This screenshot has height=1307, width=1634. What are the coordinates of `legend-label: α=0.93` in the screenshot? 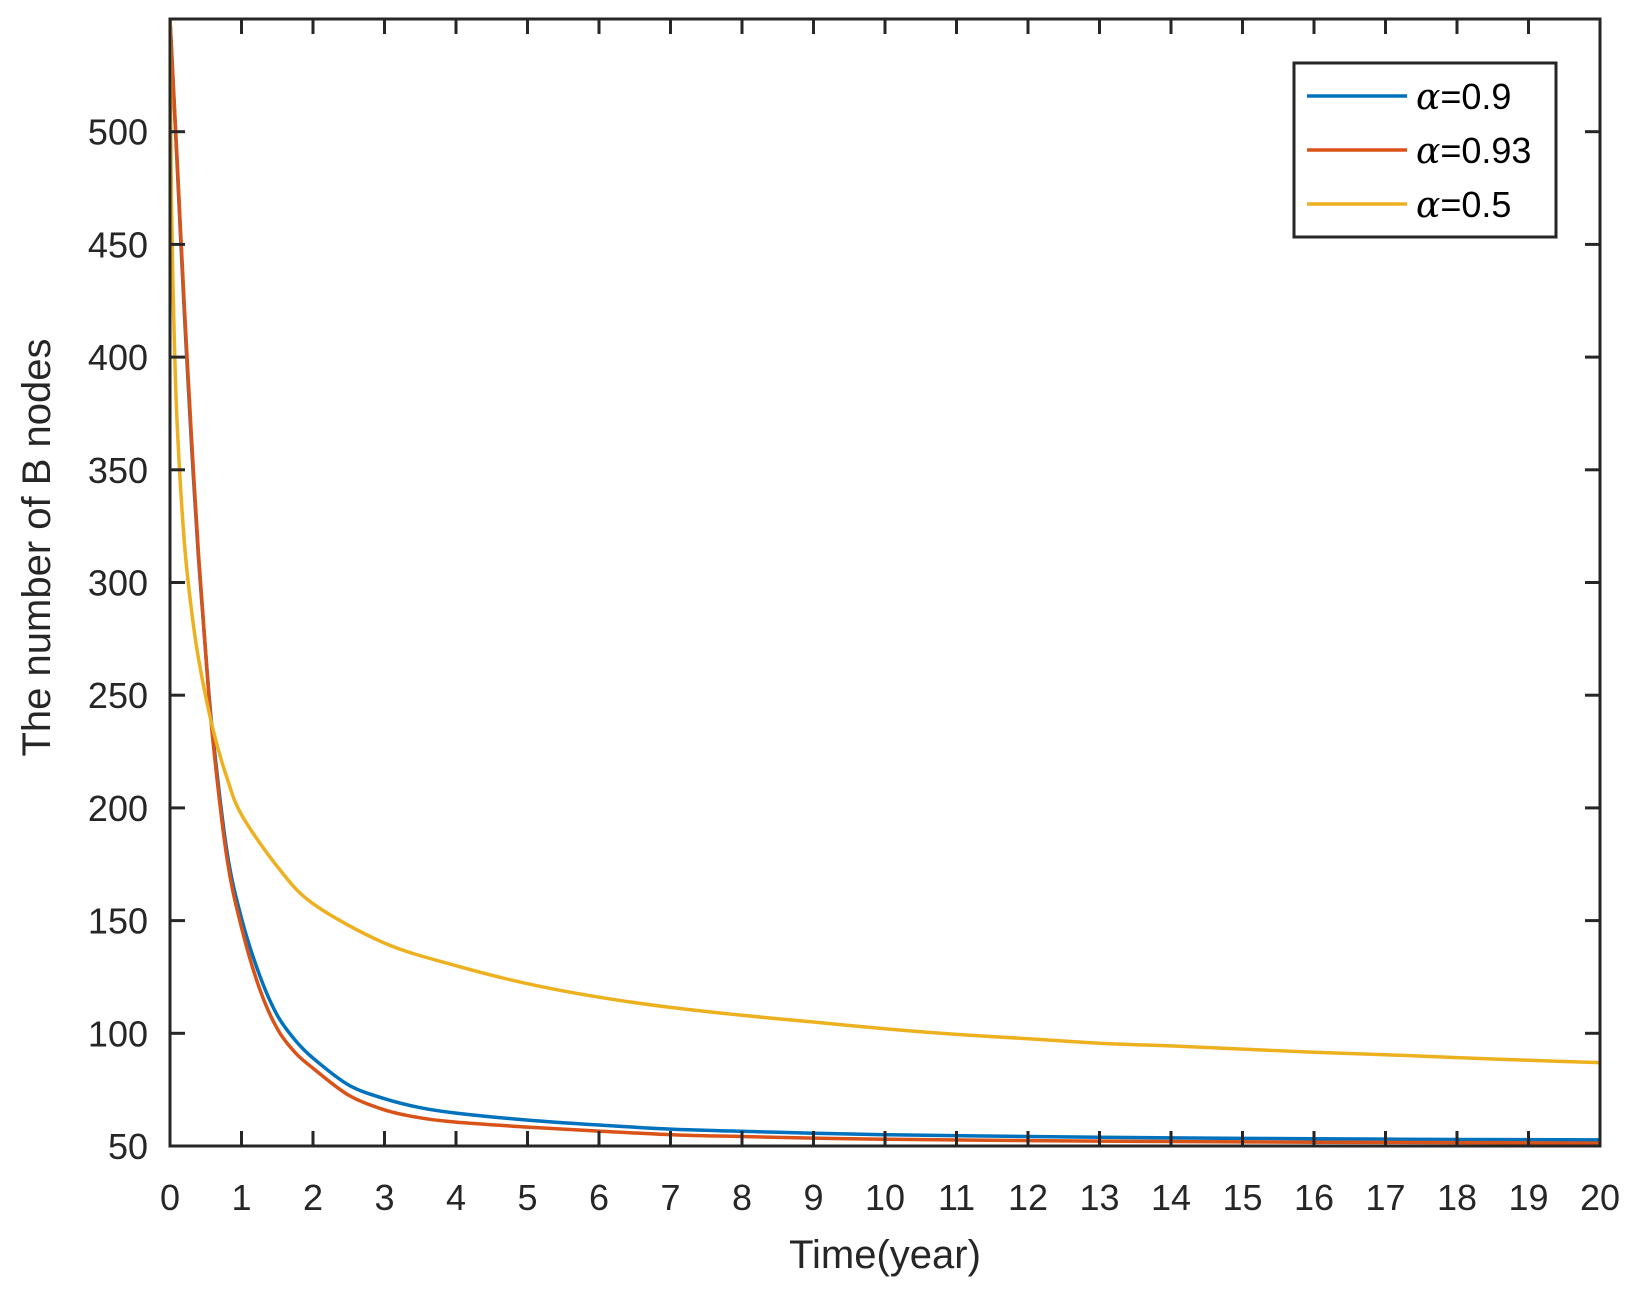 It's located at (1473, 151).